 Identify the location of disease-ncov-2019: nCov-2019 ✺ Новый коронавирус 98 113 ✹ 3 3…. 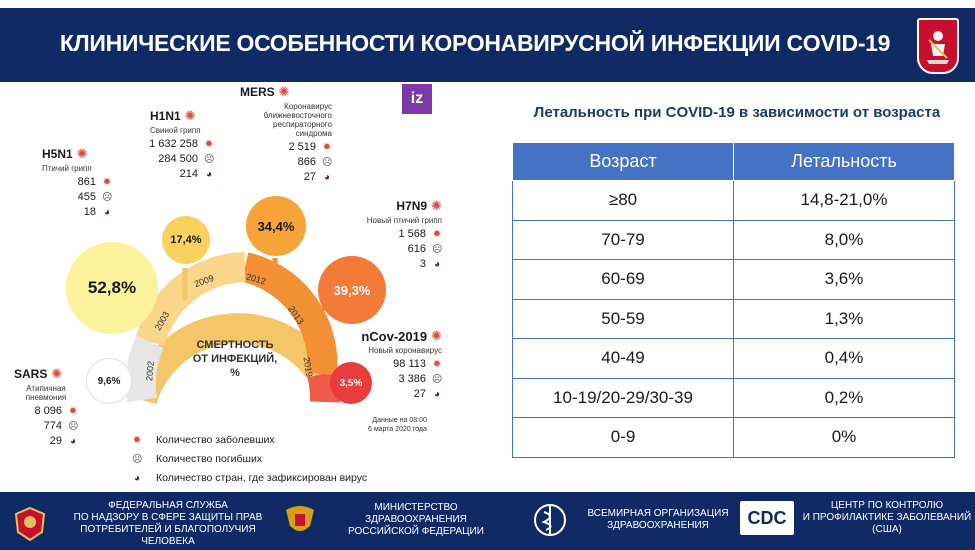
(402, 364).